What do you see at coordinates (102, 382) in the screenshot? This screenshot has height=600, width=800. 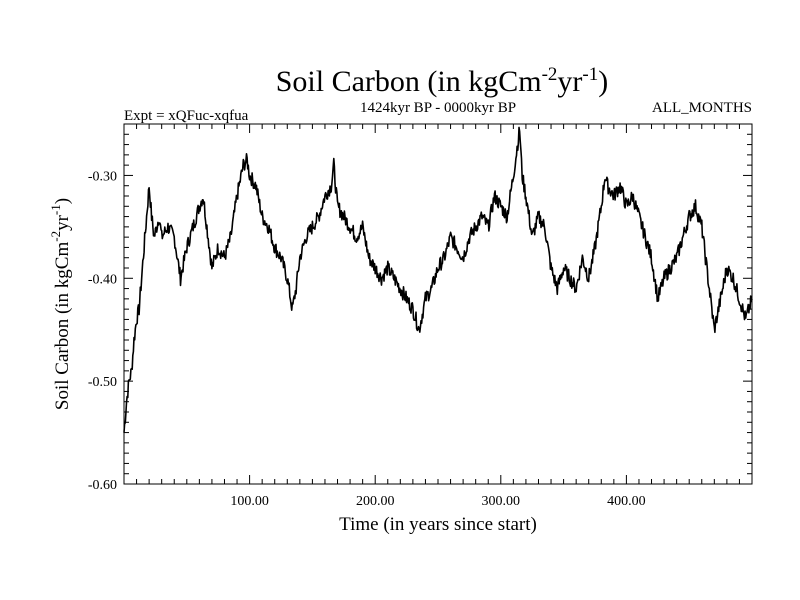 I see `y-tick-label: -0.50` at bounding box center [102, 382].